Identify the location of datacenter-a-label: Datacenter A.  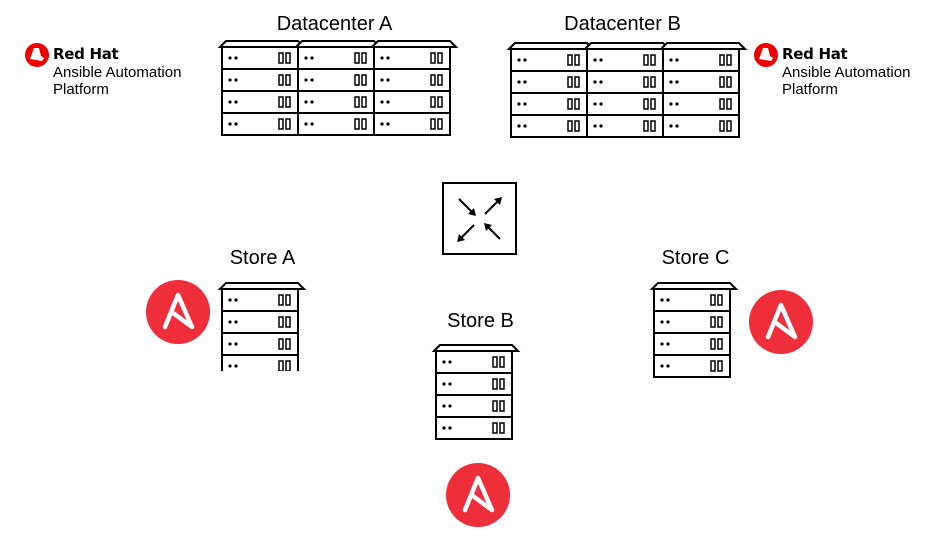
(334, 24).